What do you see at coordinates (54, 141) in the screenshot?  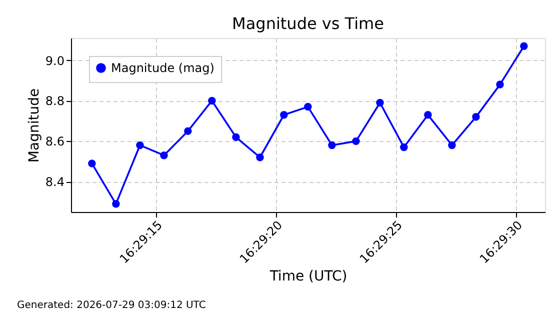 I see `y-tick-label: 8.6` at bounding box center [54, 141].